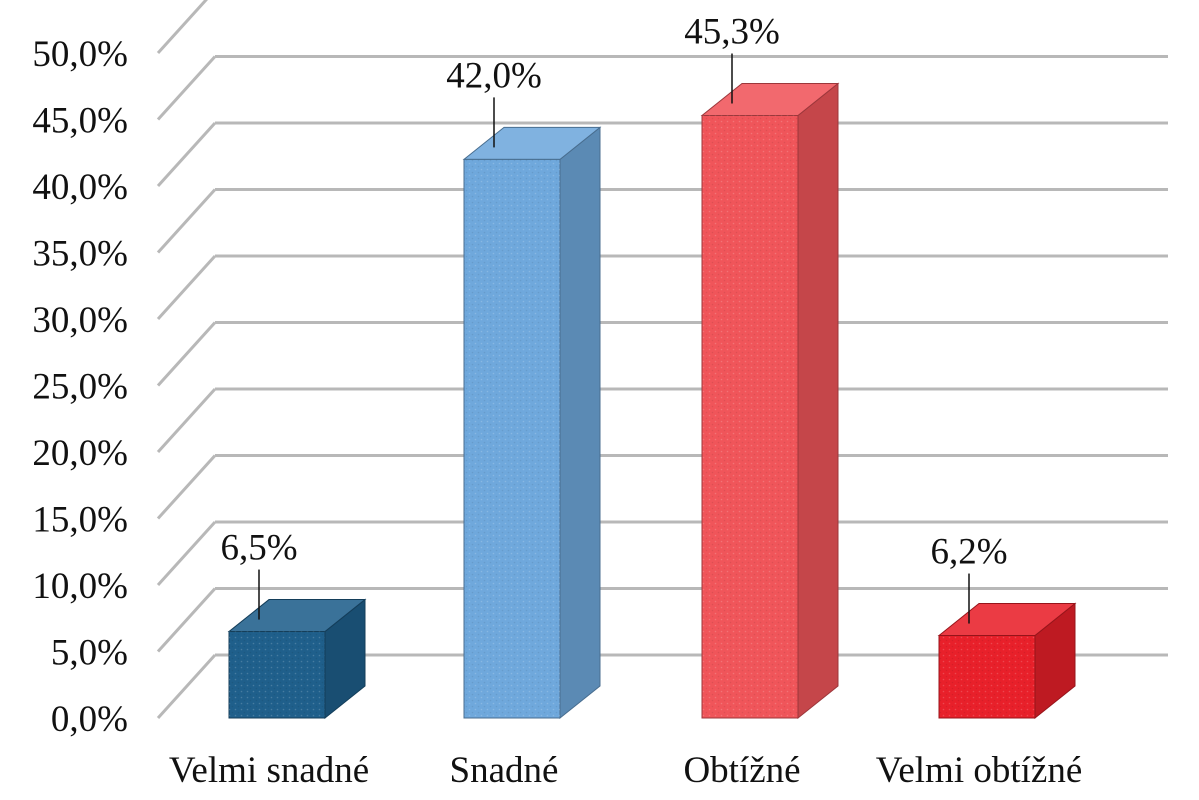 The width and height of the screenshot is (1199, 800). Describe the element at coordinates (80, 453) in the screenshot. I see `y-tick-label: 20,0%` at that location.